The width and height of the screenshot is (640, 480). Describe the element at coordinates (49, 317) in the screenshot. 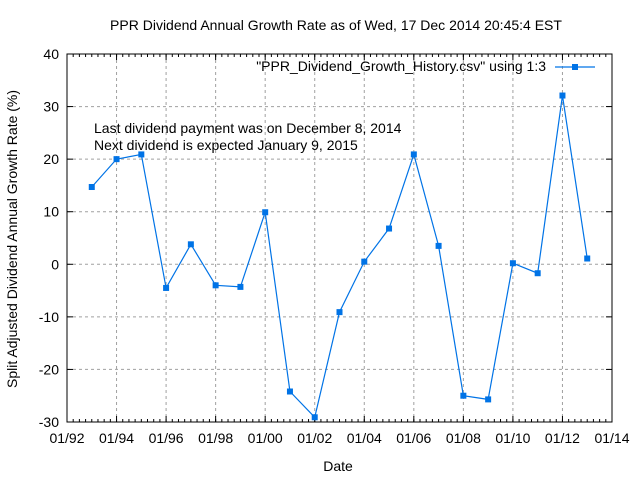

I see `y-tick-label: -10` at that location.